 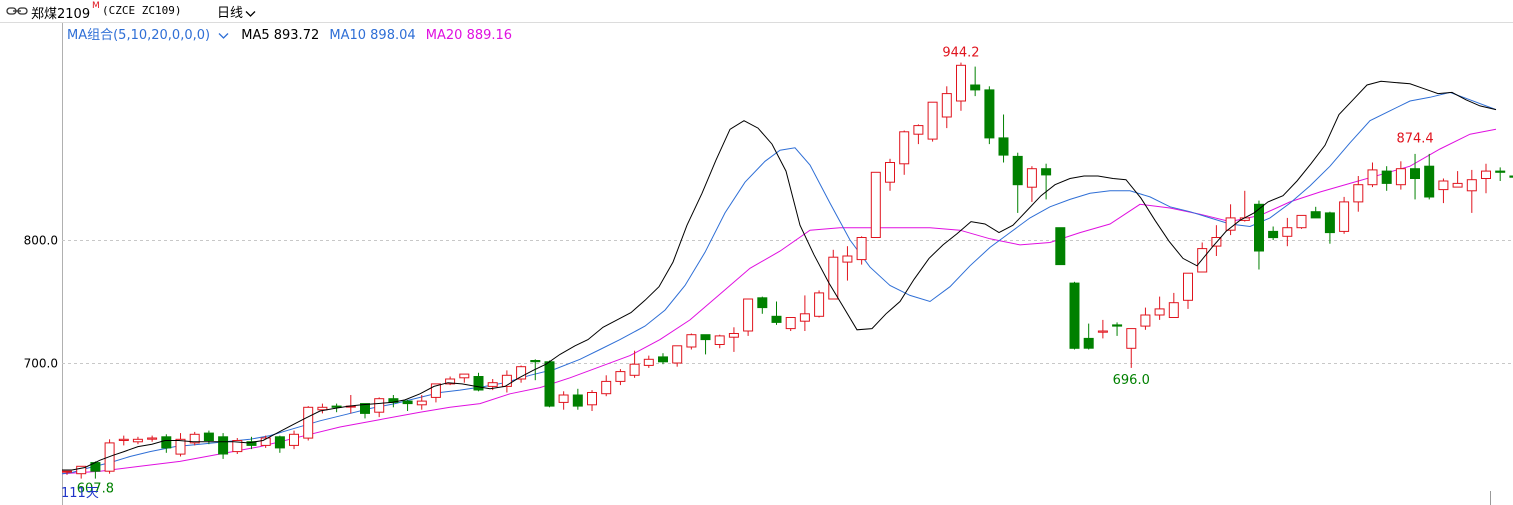 I want to click on y-tick-label: 700.0, so click(x=41, y=364).